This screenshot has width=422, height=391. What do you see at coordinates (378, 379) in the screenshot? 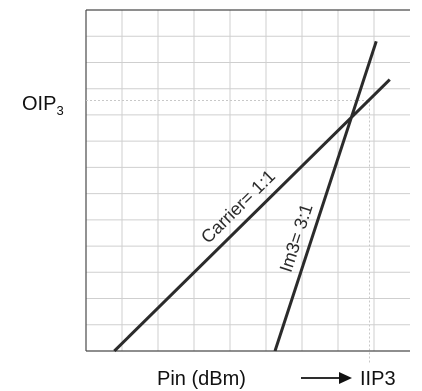
I see `iip3-label: IIP3` at bounding box center [378, 379].